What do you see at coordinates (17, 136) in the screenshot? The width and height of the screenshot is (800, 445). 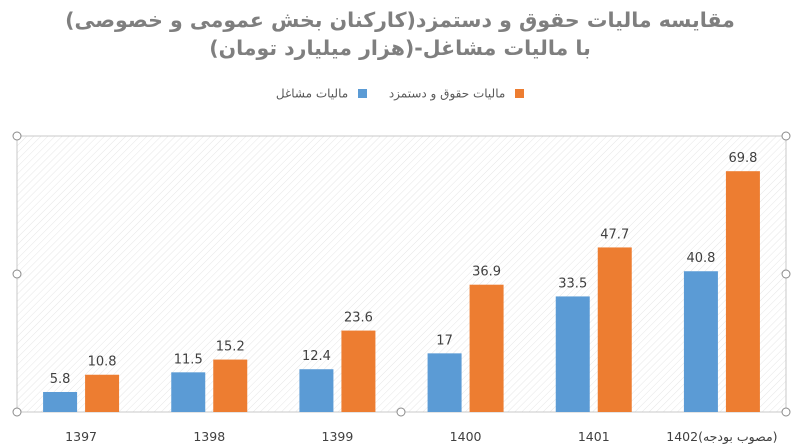 I see `resize-handle-top-left` at bounding box center [17, 136].